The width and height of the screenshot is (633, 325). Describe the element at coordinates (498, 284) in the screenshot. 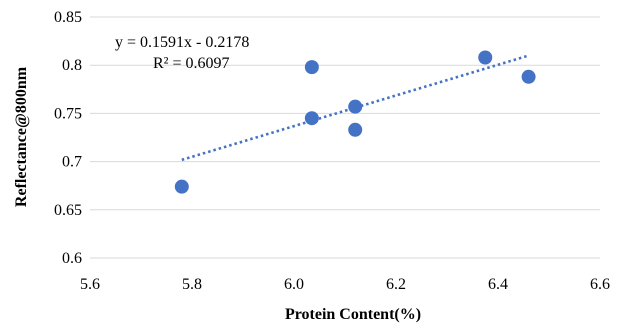

I see `x-tick-label: 6.4` at that location.